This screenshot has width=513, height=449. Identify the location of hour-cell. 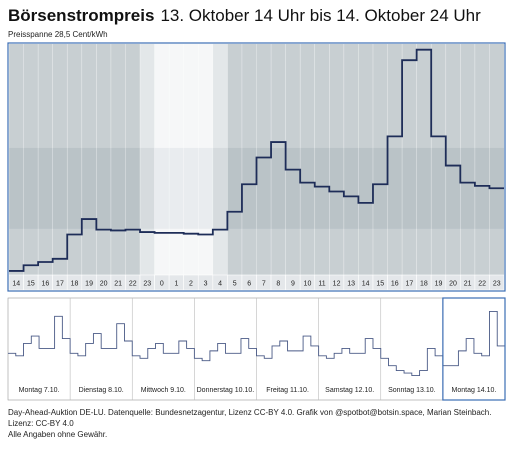
(497, 282).